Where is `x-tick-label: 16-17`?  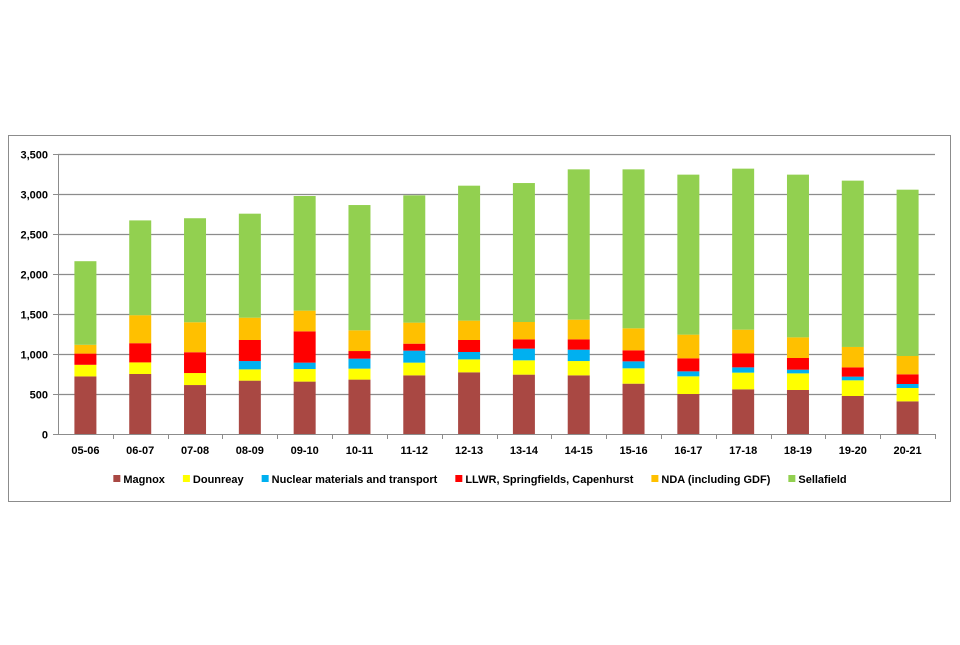 x-tick-label: 16-17 is located at coordinates (688, 451).